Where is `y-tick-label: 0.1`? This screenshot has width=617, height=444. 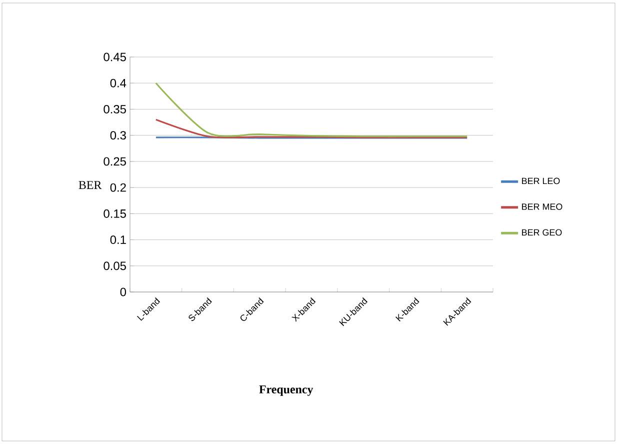
y-tick-label: 0.1 is located at coordinates (118, 240).